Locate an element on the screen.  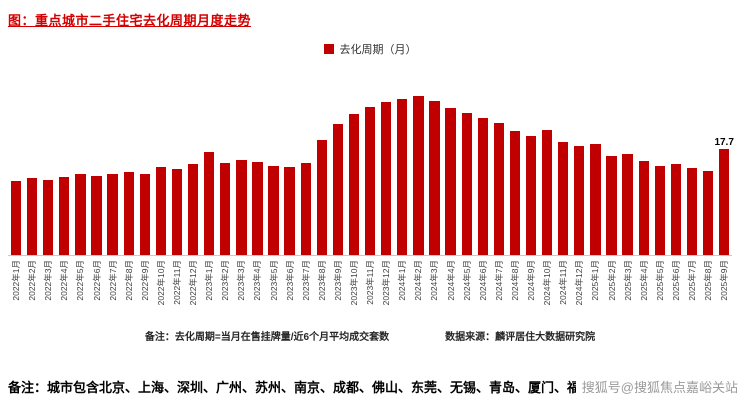
bar-column: 2023年3月 is located at coordinates (241, 192).